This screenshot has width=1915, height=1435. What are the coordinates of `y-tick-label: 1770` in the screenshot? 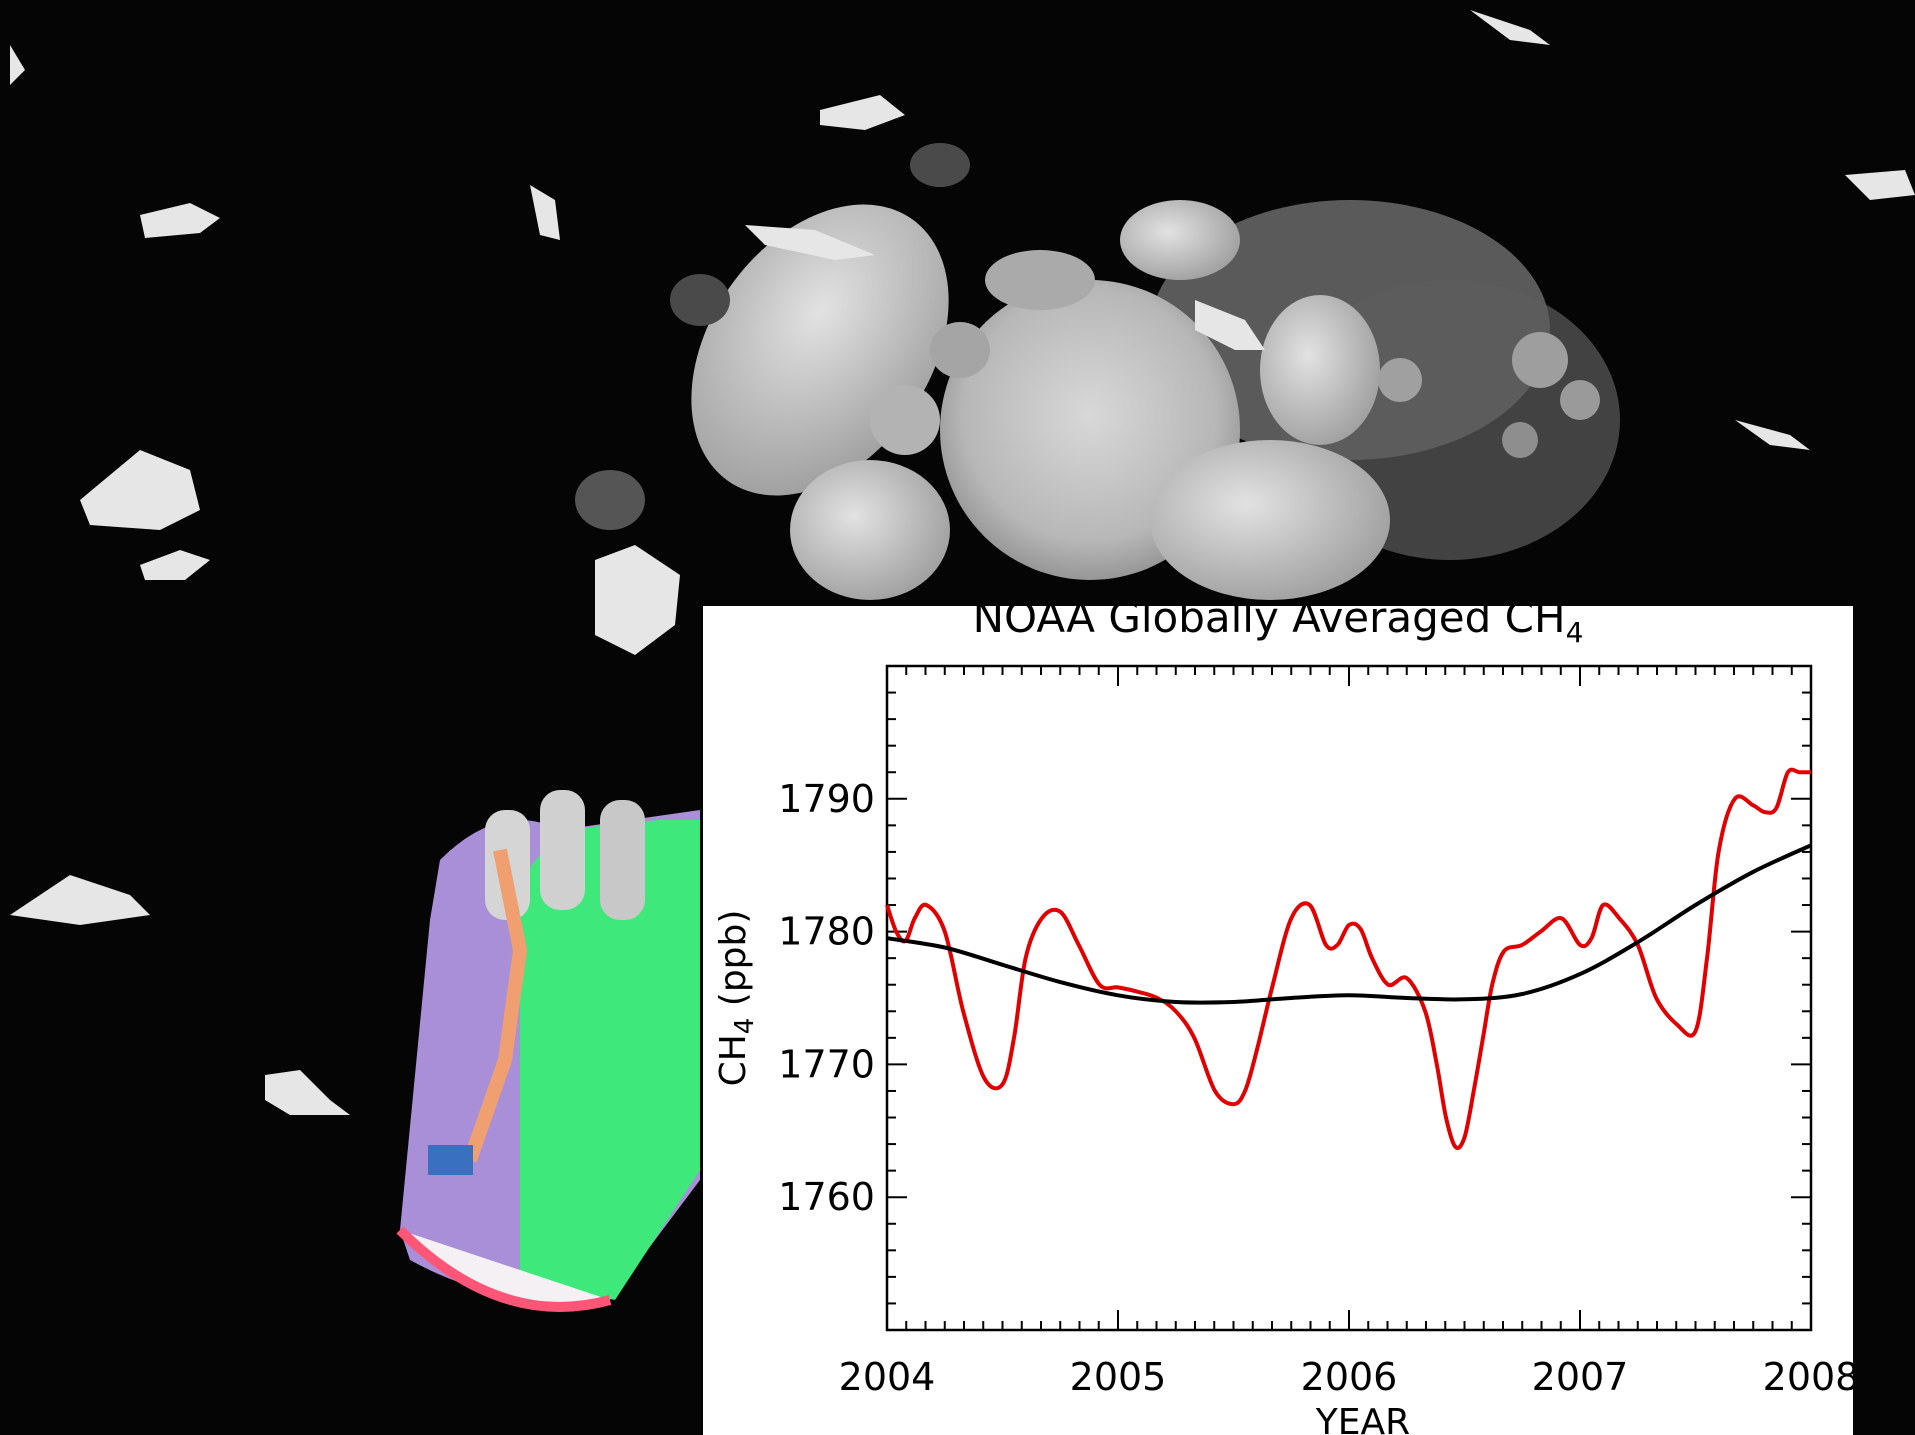 It's located at (826, 1064).